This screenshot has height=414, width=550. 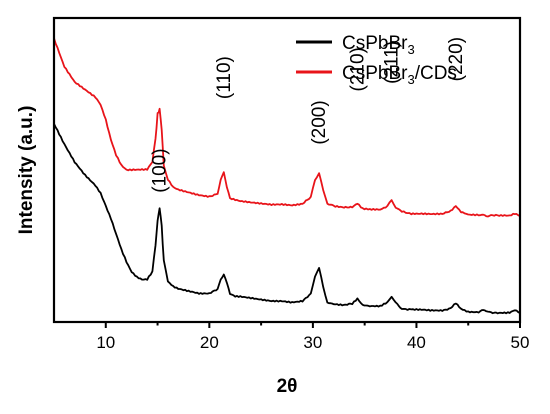 What do you see at coordinates (160, 170) in the screenshot?
I see `peak-label: (100)` at bounding box center [160, 170].